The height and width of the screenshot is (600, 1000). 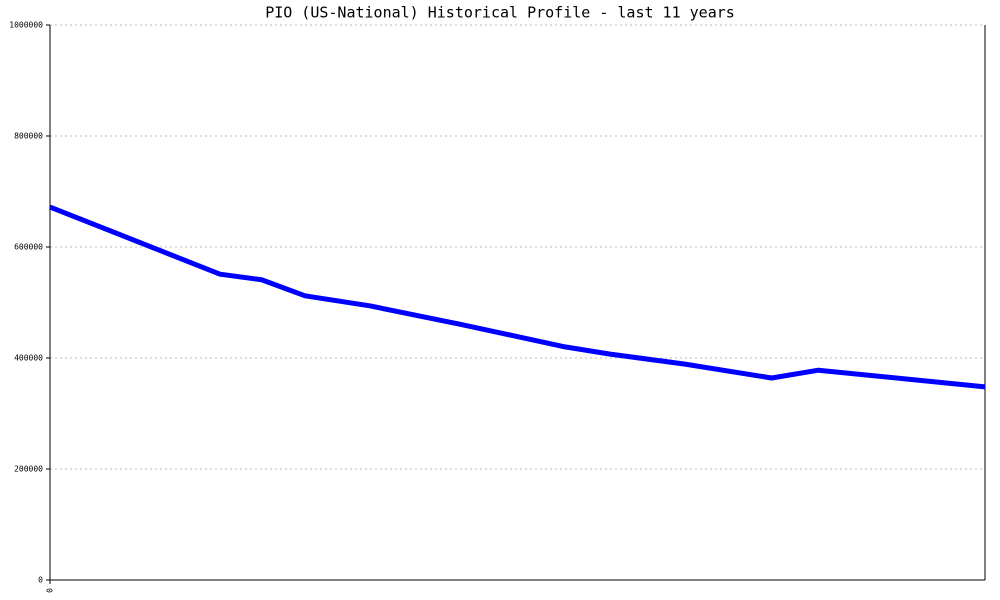 I want to click on y-tick-label: 0, so click(x=40, y=580).